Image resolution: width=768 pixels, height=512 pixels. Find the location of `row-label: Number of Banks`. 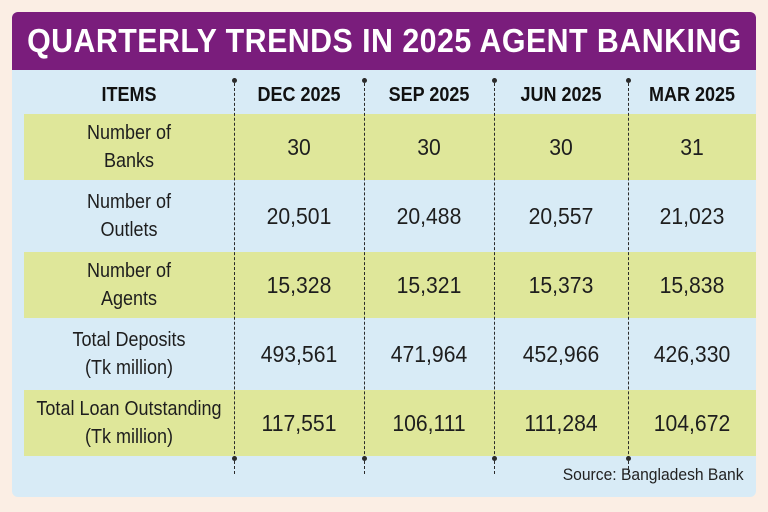

row-label: Number of Banks is located at coordinates (129, 147).